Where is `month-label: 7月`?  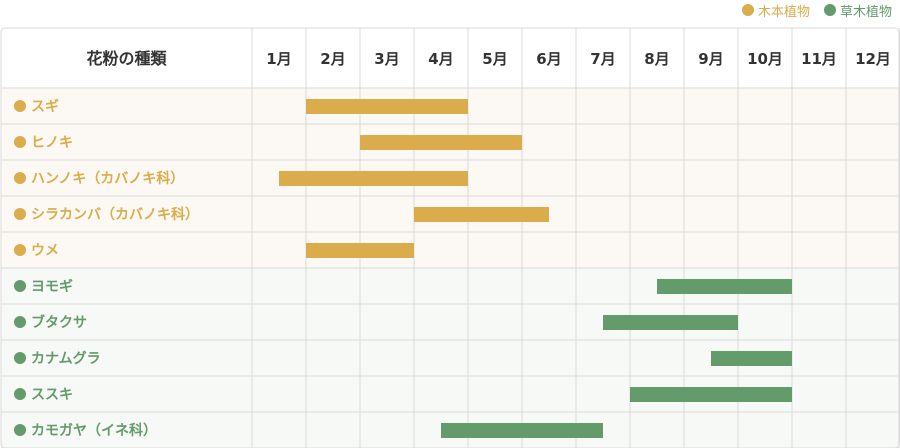 month-label: 7月 is located at coordinates (602, 59).